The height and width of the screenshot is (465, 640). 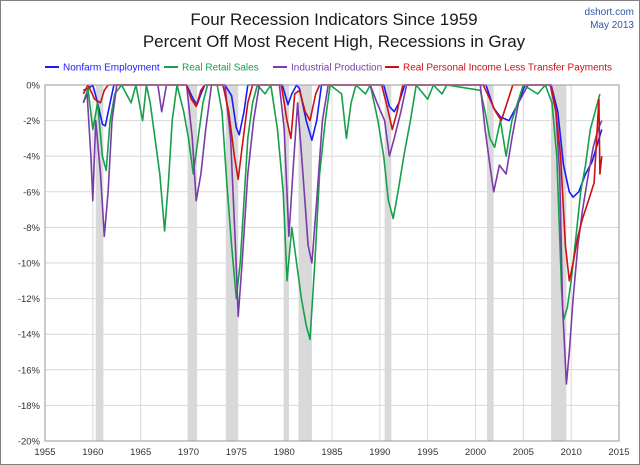 I want to click on y-tick-label: -20%, so click(x=29, y=442).